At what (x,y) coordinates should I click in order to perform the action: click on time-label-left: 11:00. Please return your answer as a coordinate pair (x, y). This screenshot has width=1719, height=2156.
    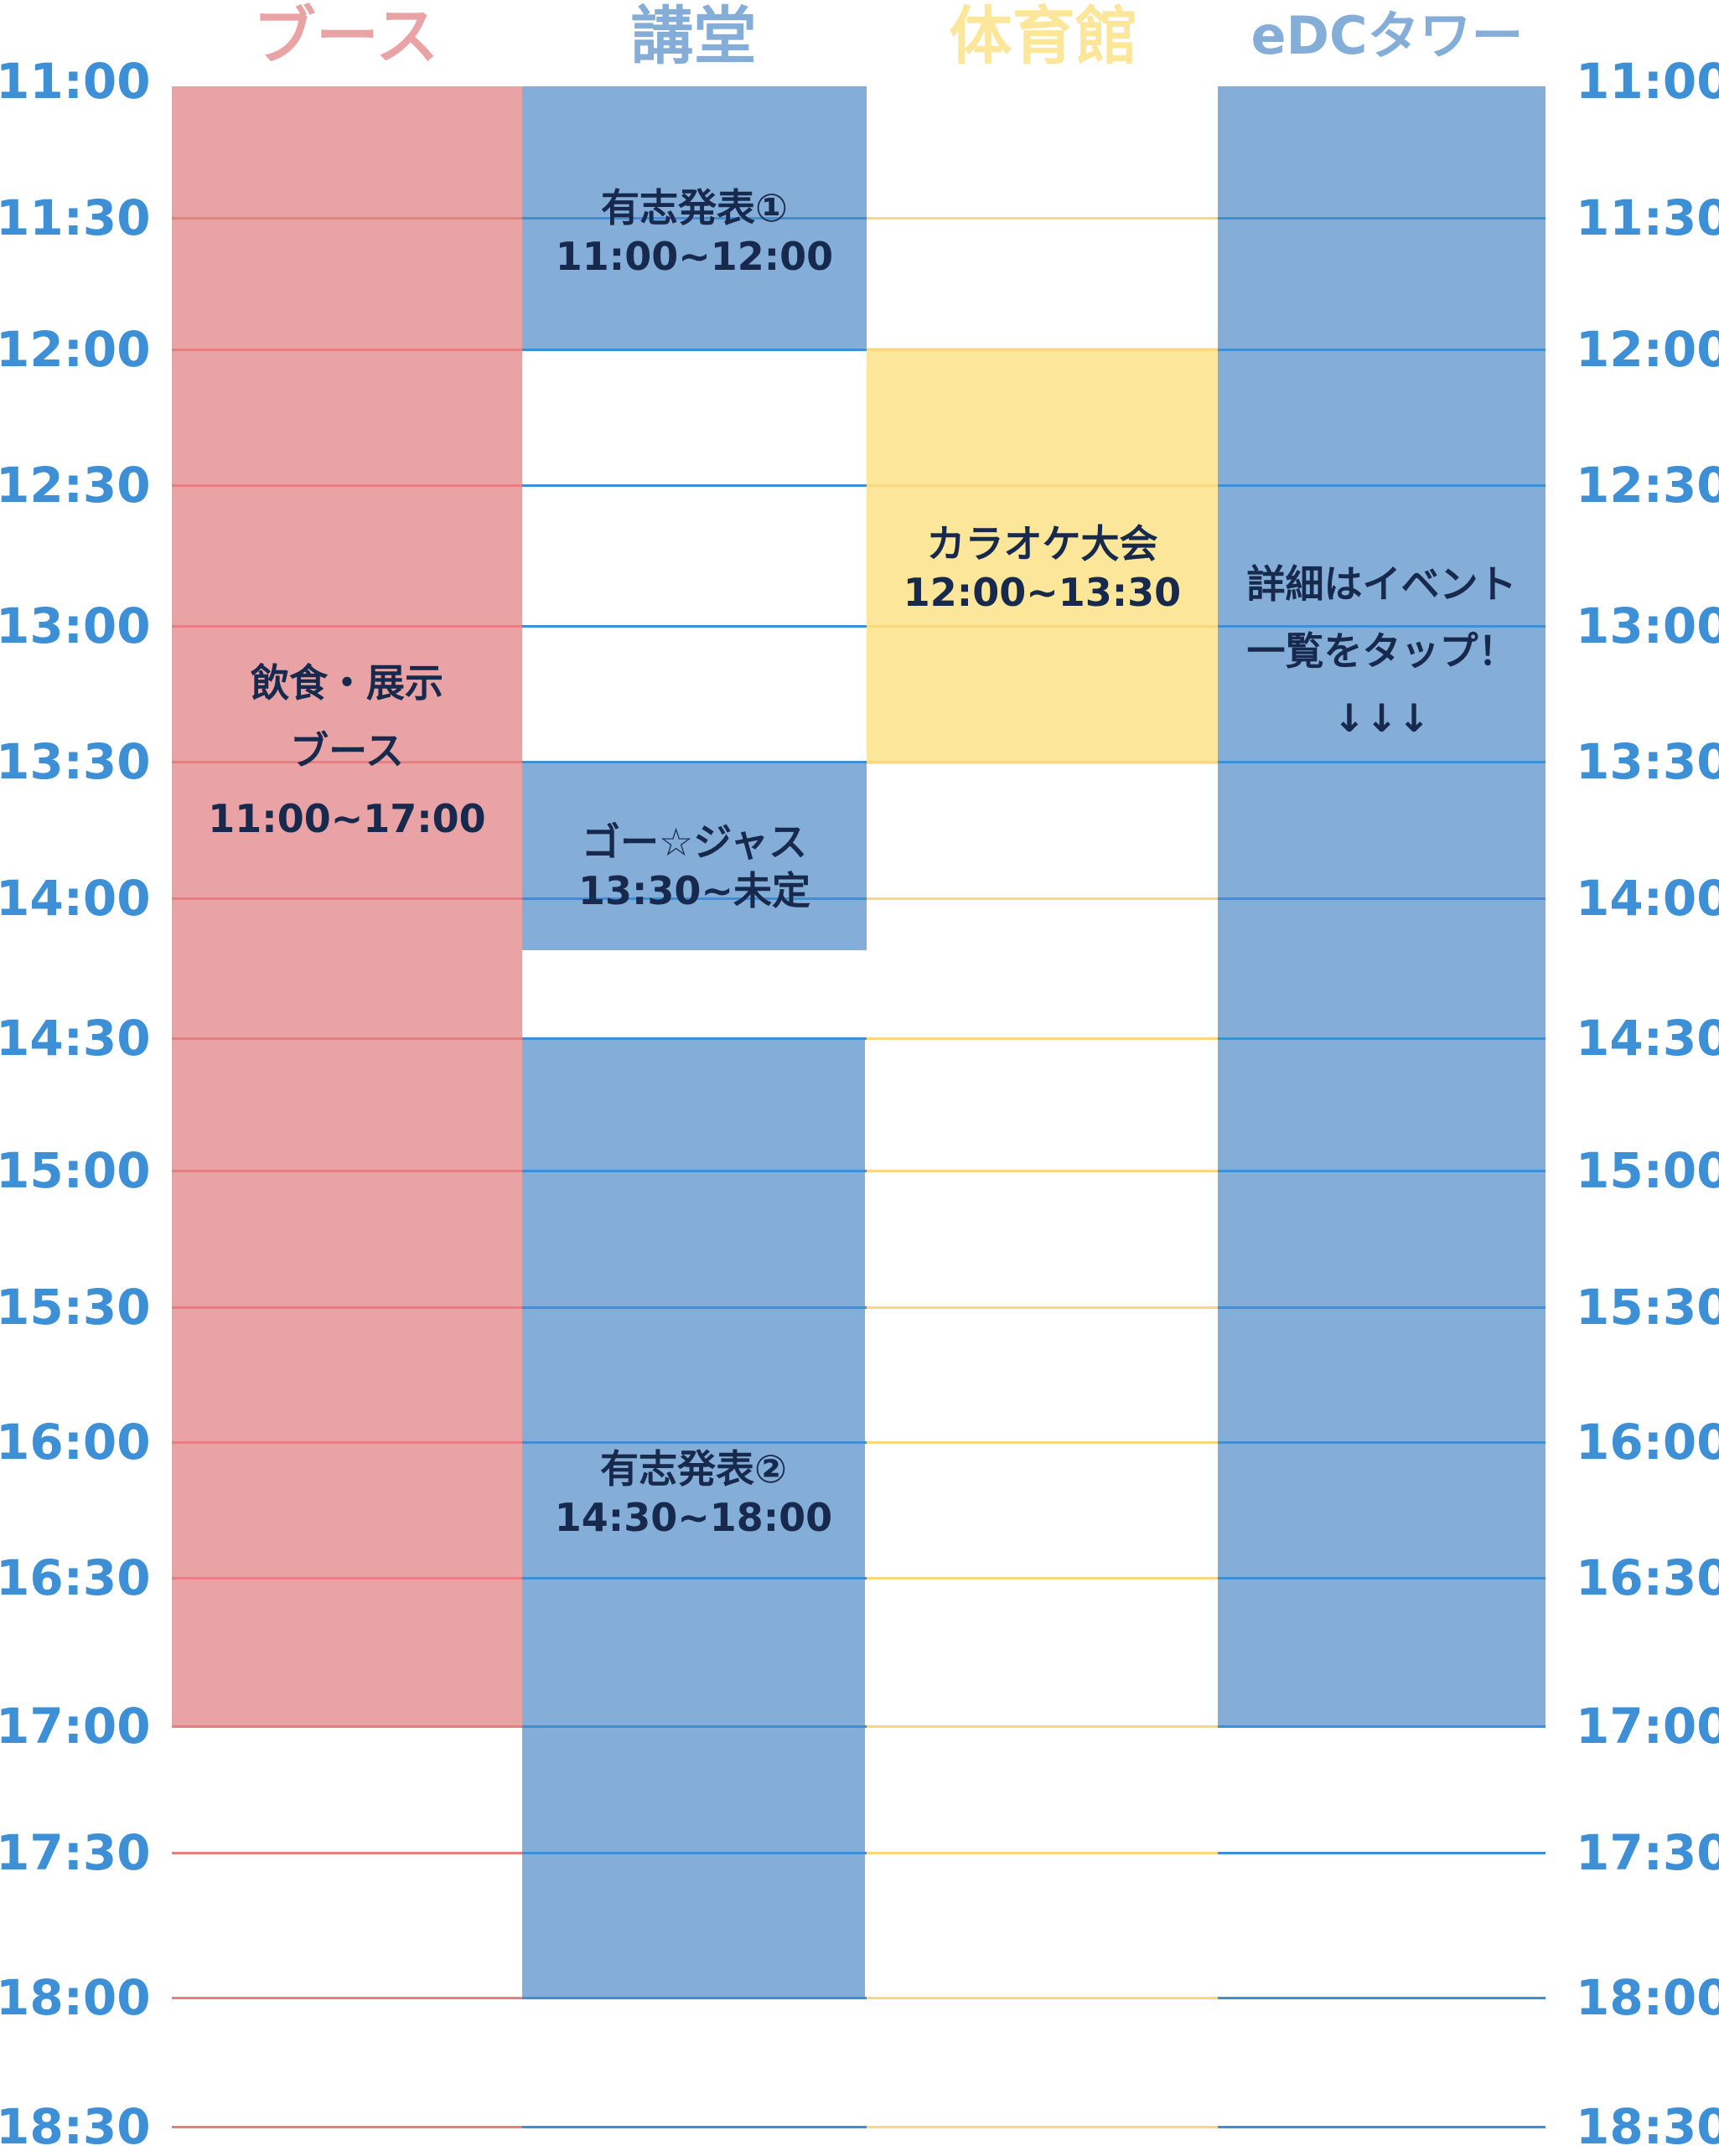
    Looking at the image, I should click on (75, 81).